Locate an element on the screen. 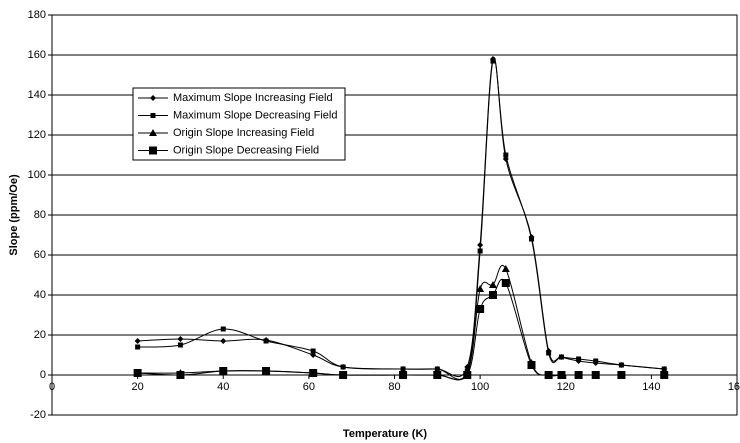 Image resolution: width=740 pixels, height=443 pixels. x-tick-label: 40 is located at coordinates (223, 387).